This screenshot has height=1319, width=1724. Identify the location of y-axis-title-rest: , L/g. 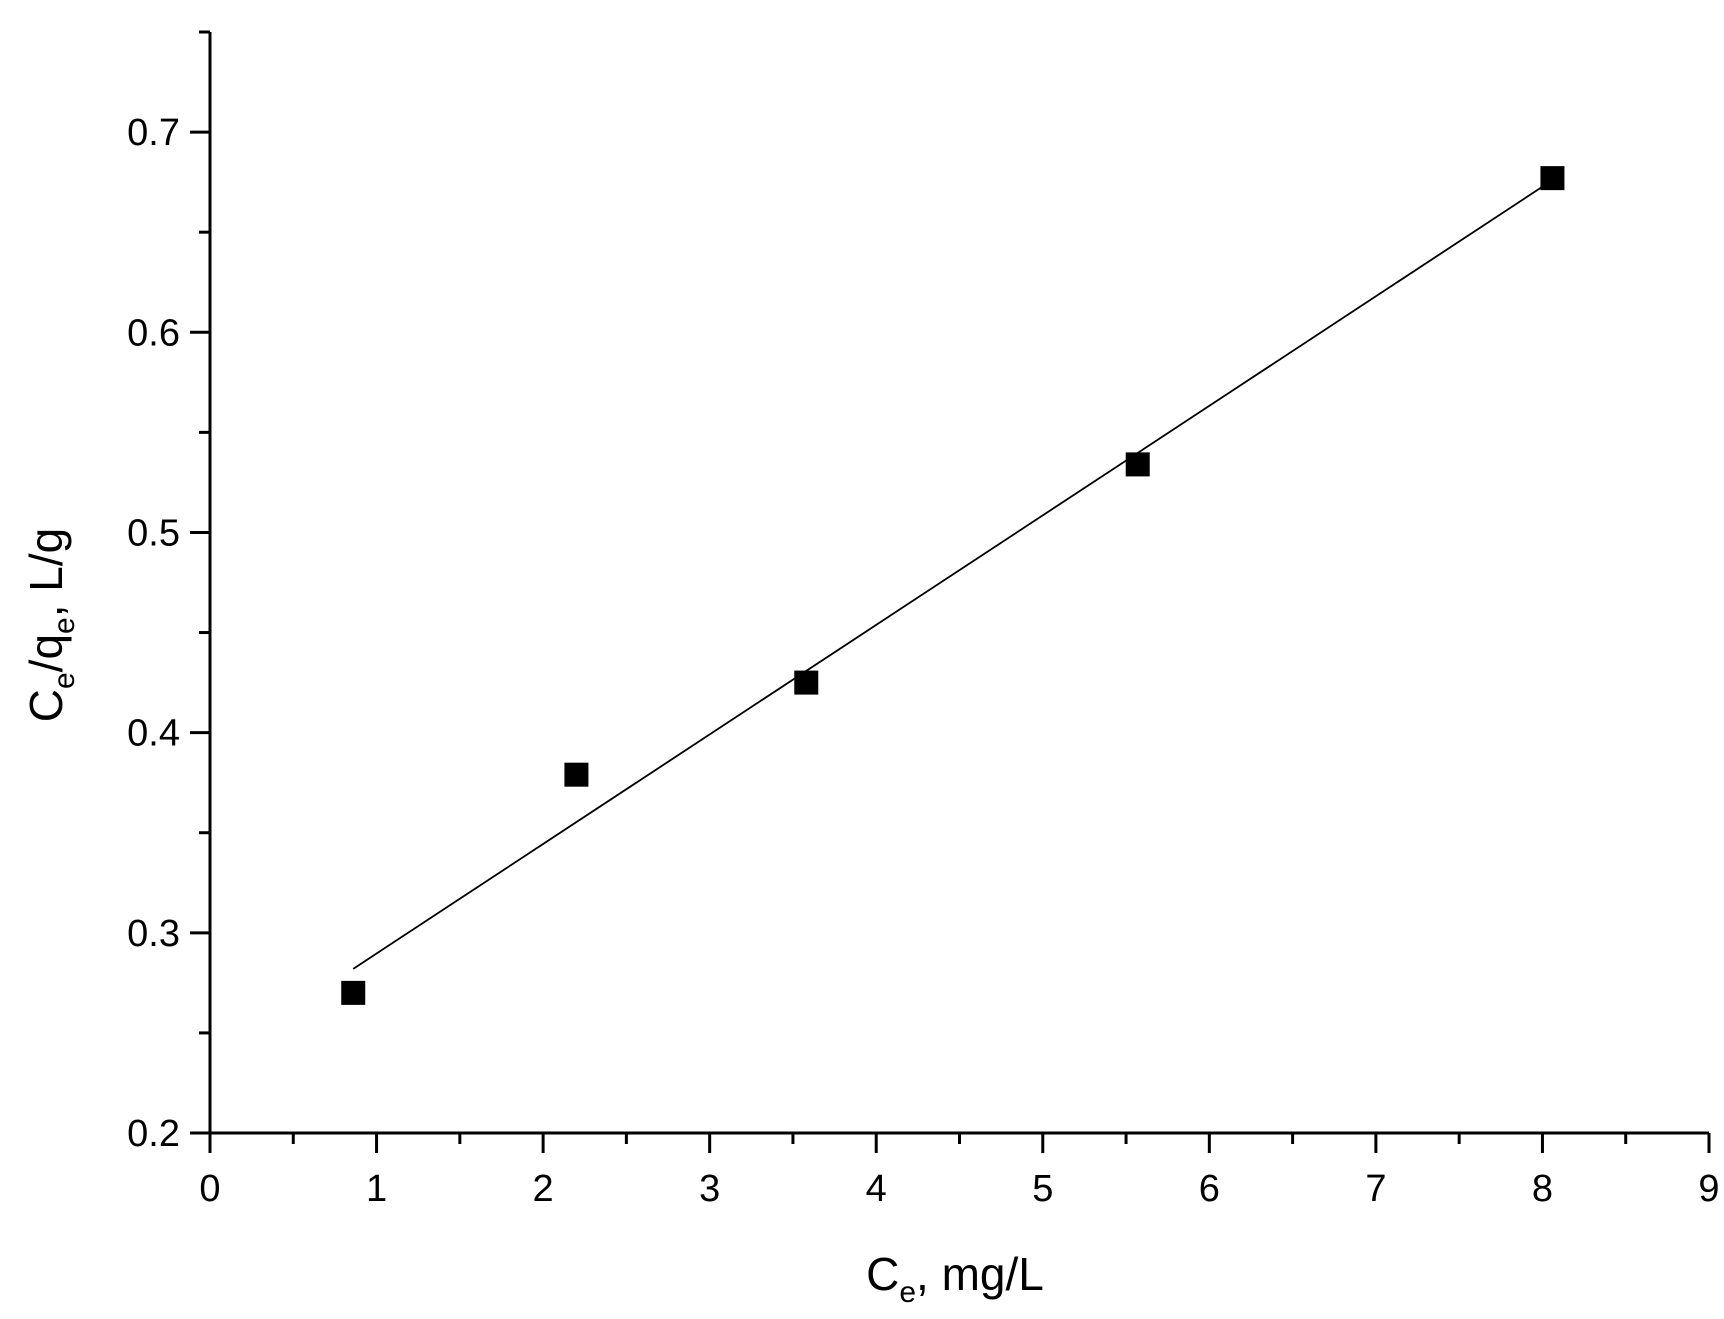
(46, 573).